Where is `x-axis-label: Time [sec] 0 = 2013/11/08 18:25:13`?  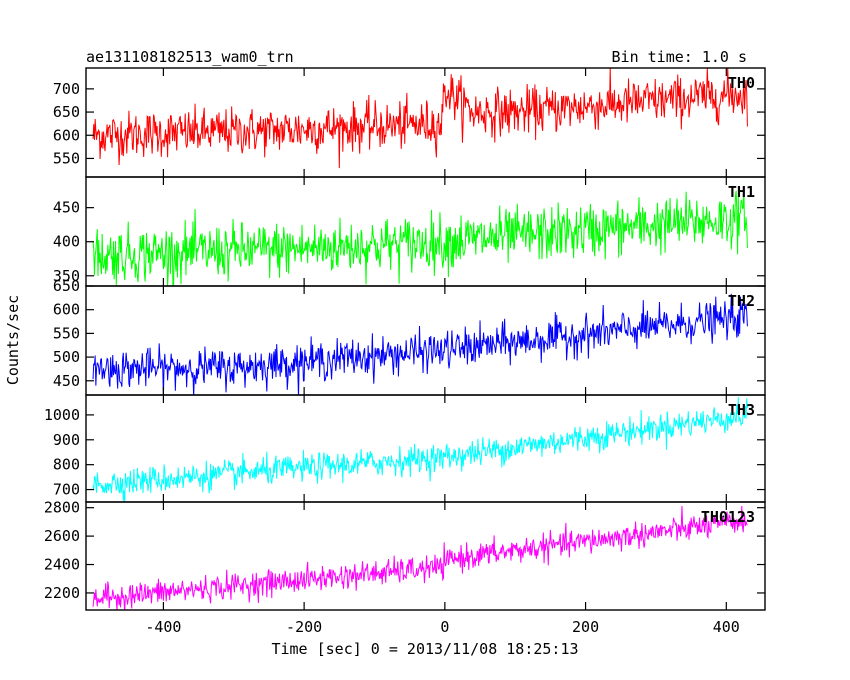
x-axis-label: Time [sec] 0 = 2013/11/08 18:25:13 is located at coordinates (424, 649).